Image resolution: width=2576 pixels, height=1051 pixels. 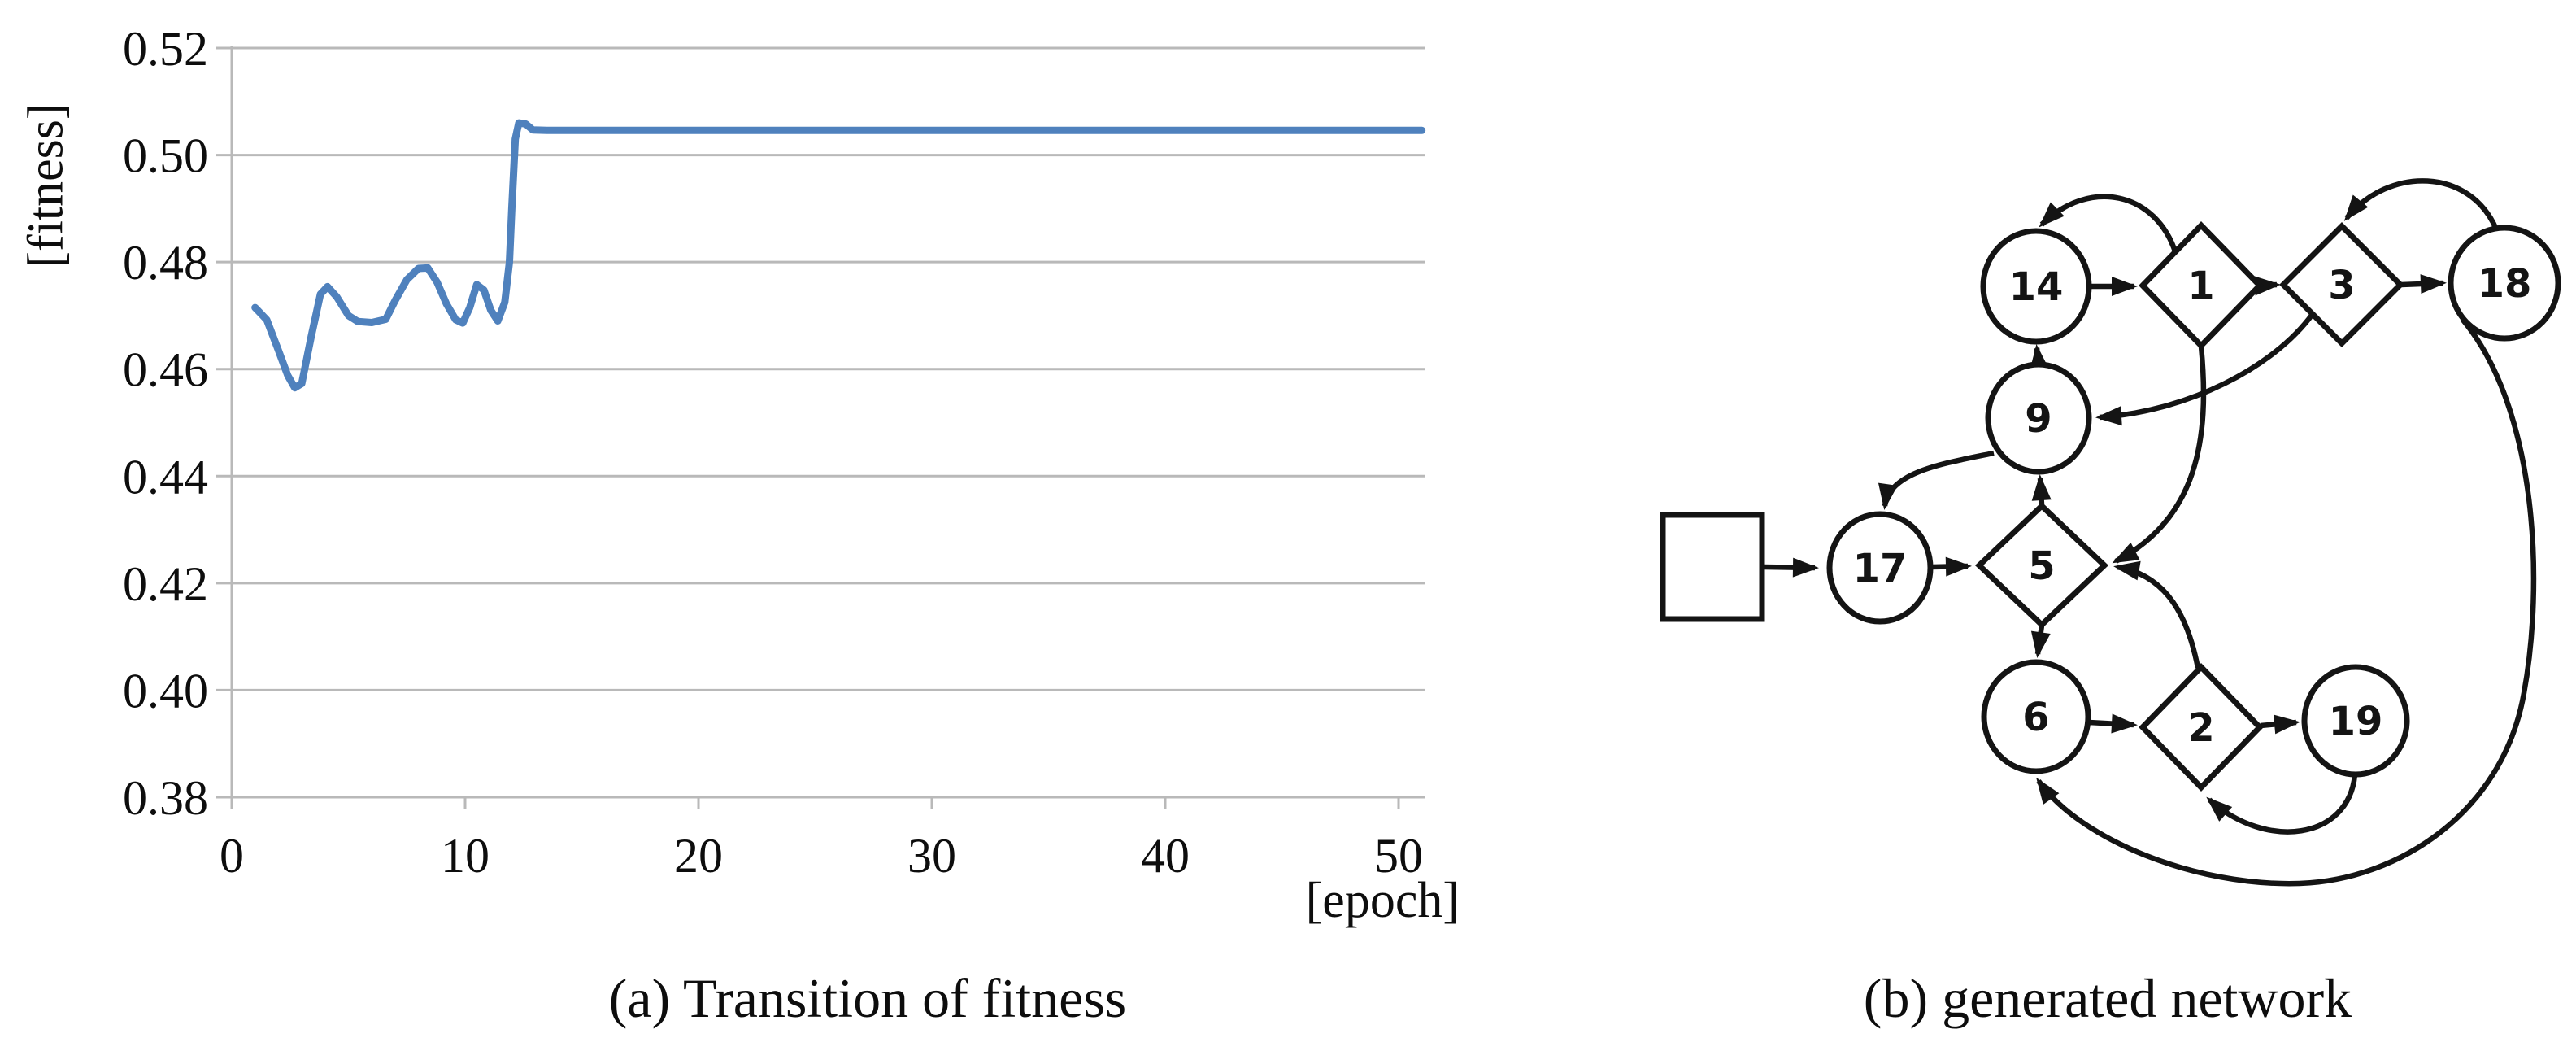 I want to click on y-tick-label: 0.48, so click(x=166, y=263).